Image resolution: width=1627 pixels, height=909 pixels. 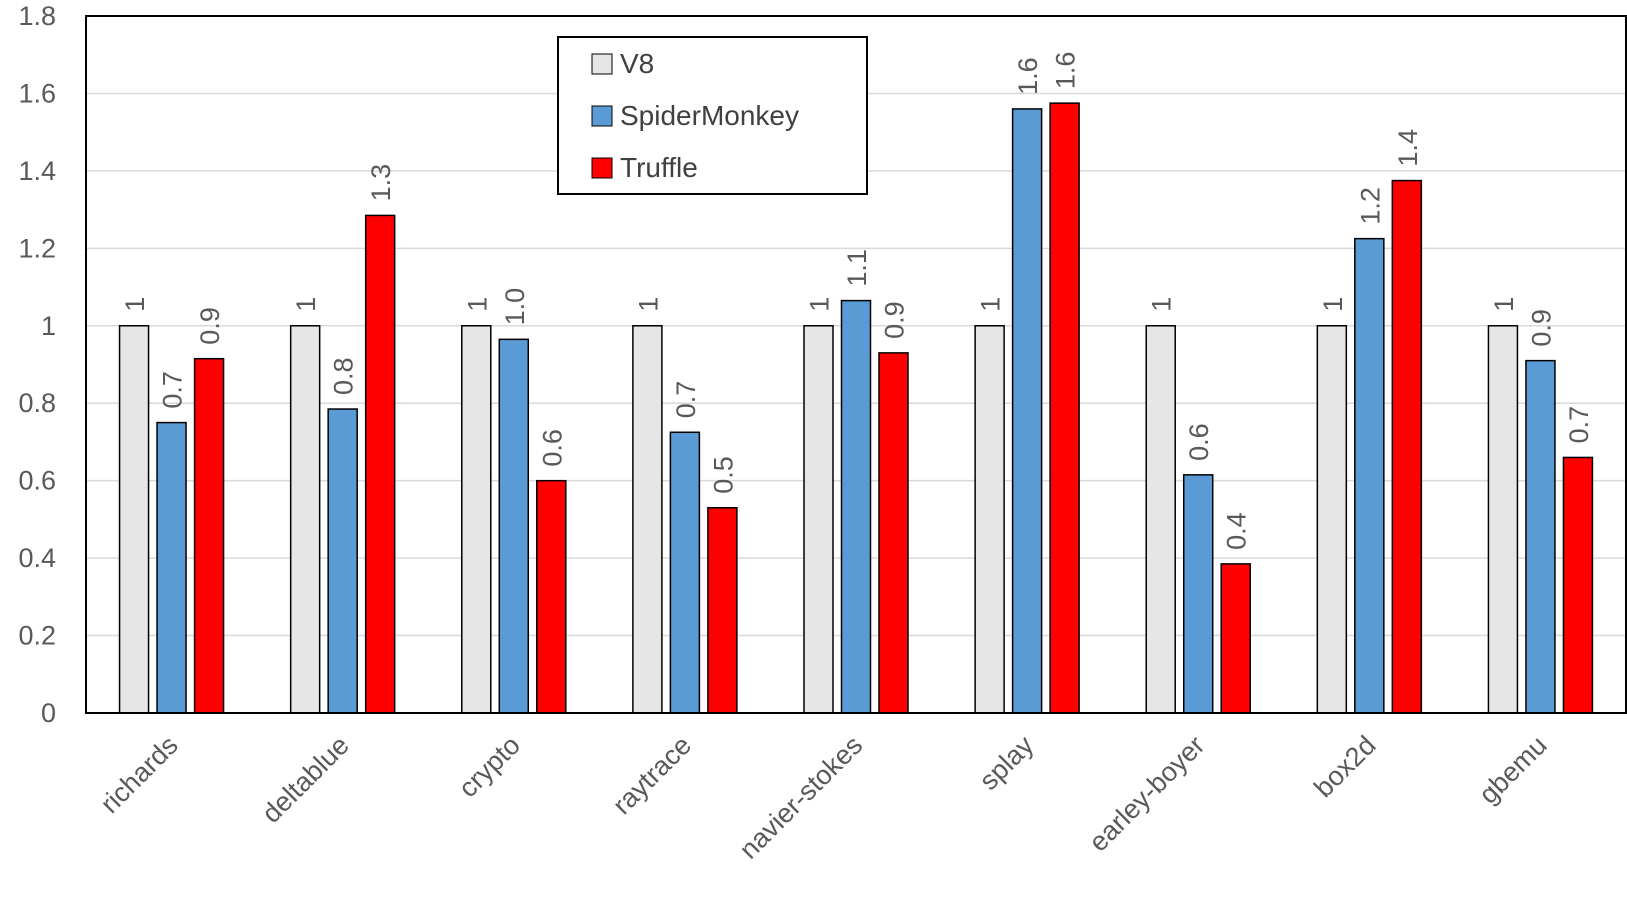 I want to click on legend-label-spidermonkey: SpiderMonkey, so click(x=709, y=115).